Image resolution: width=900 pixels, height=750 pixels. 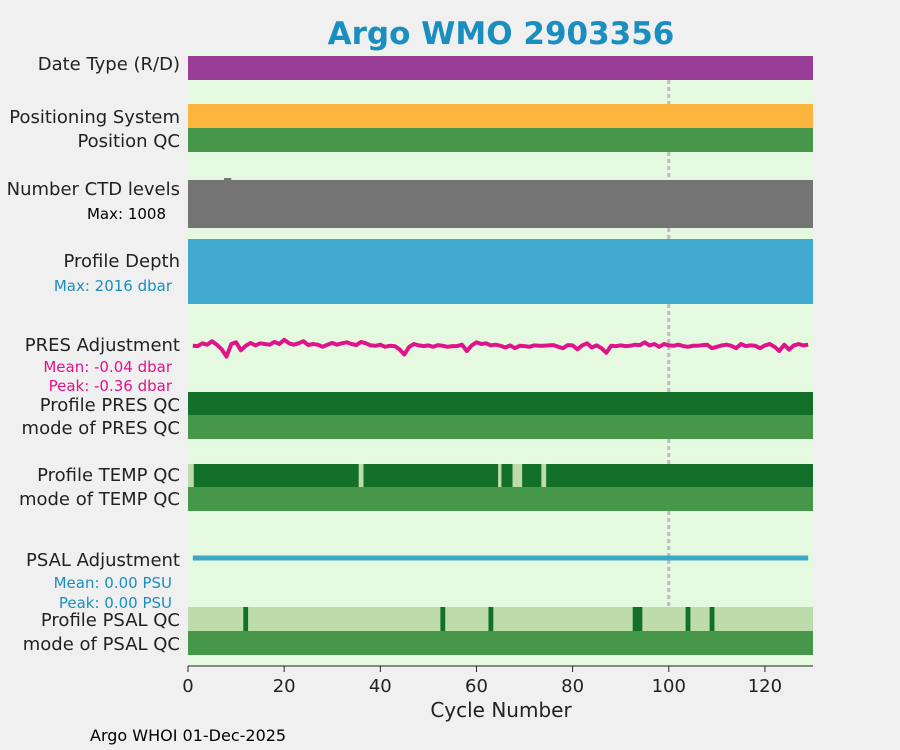 What do you see at coordinates (110, 405) in the screenshot?
I see `label-profile-pres-qc: Profile PRES QC` at bounding box center [110, 405].